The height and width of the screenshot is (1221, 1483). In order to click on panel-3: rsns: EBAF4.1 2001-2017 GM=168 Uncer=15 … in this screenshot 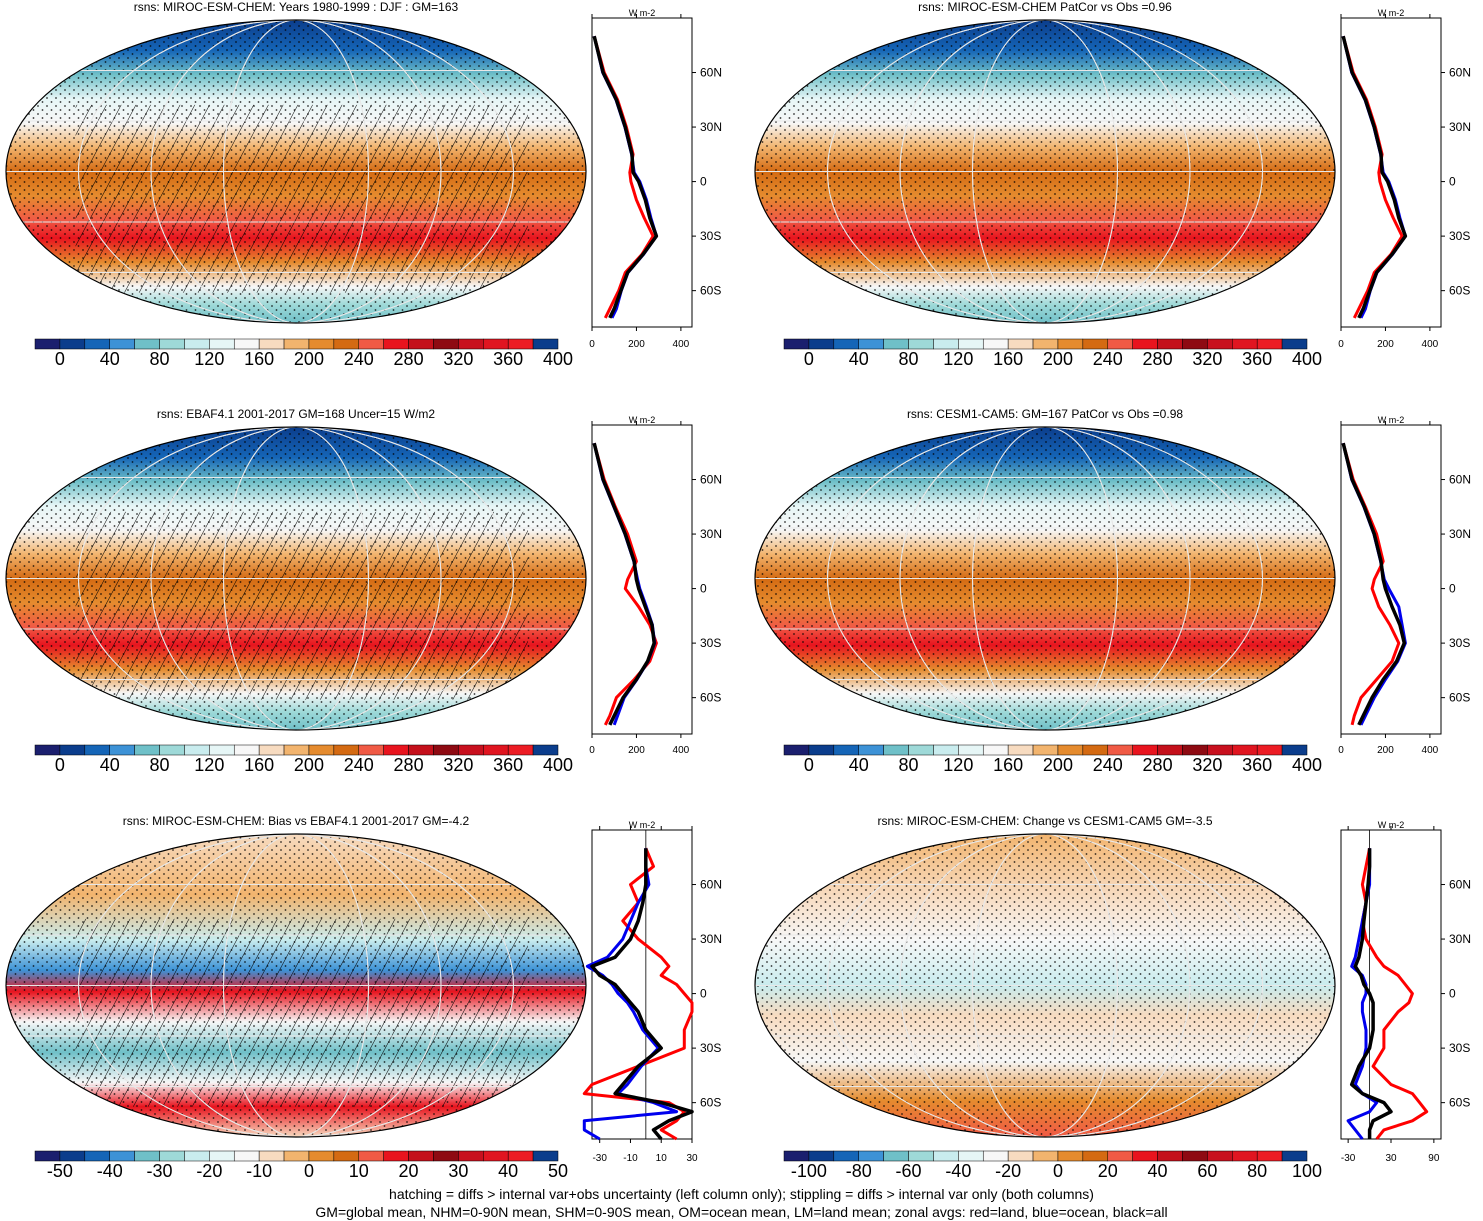, I will do `click(363, 591)`.